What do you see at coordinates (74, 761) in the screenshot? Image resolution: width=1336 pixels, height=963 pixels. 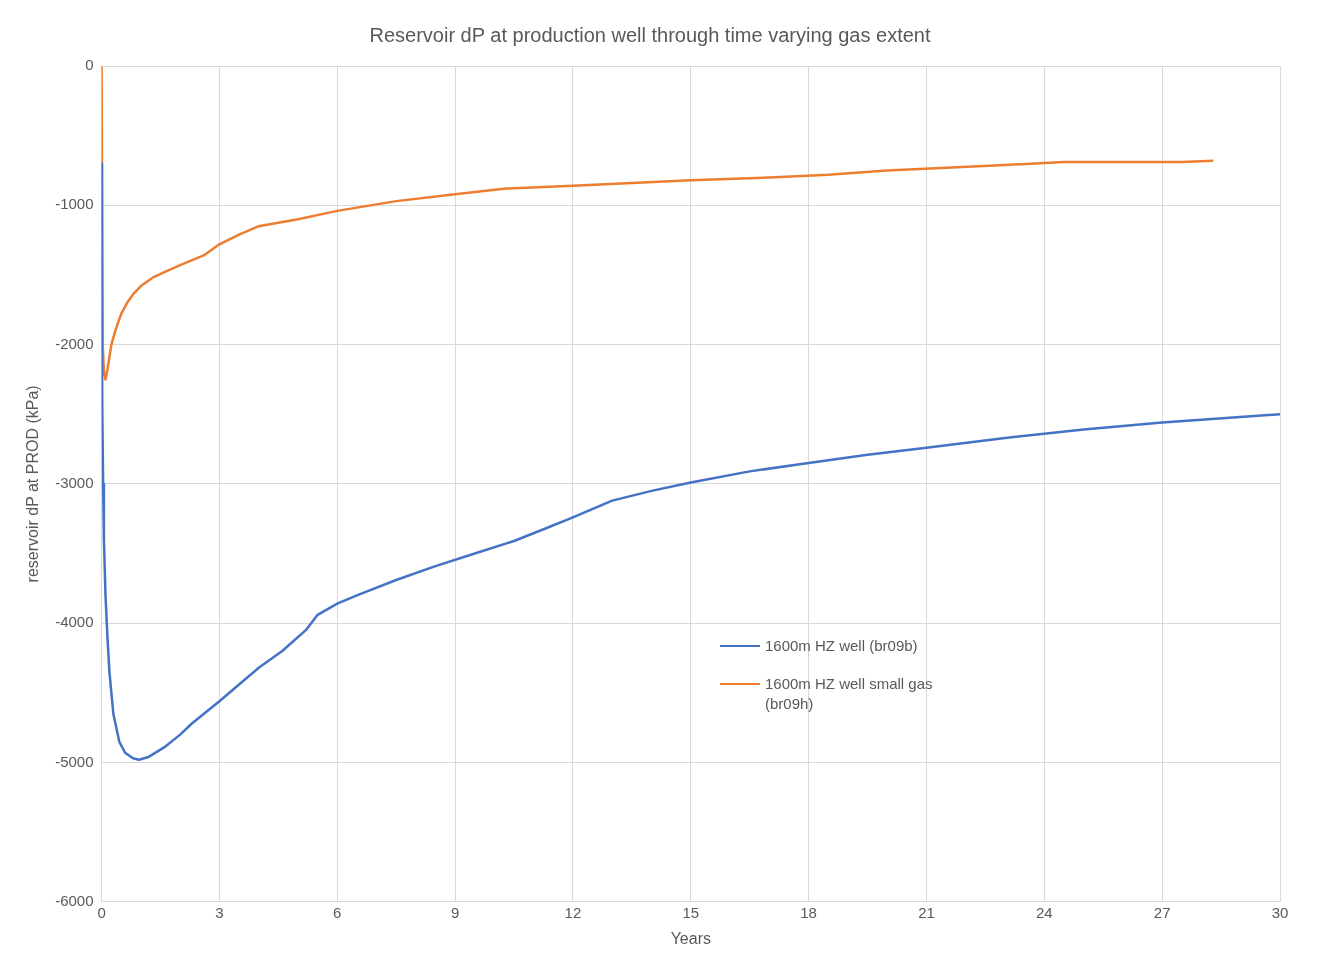 I see `y-tick-label: -5000` at bounding box center [74, 761].